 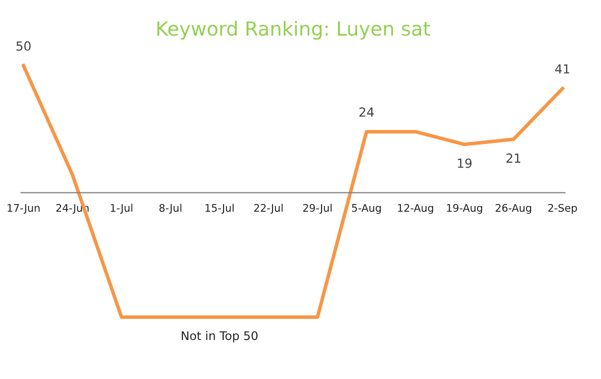 I want to click on x-tick-label: 1-Jul, so click(x=121, y=209).